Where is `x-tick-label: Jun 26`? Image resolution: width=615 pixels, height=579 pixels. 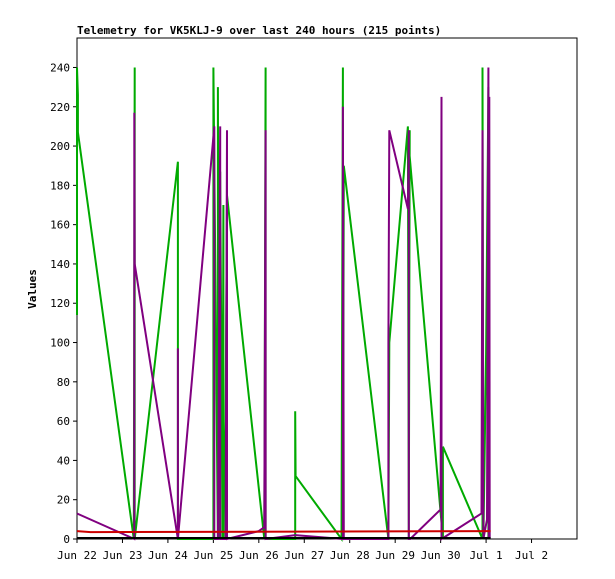 x-tick-label: Jun 26 is located at coordinates (259, 555).